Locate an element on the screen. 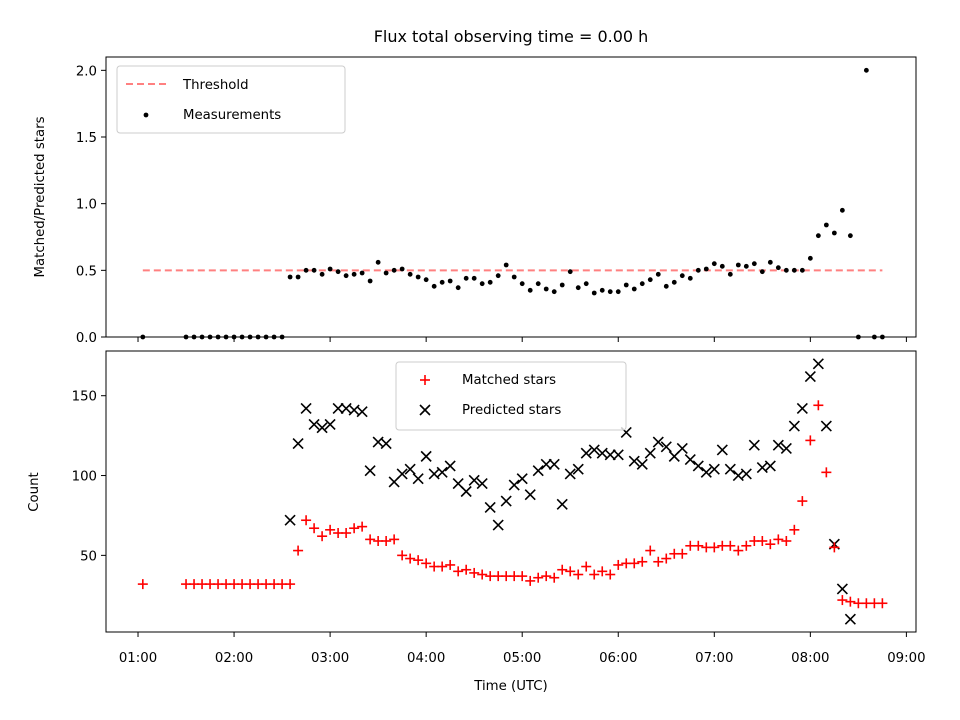  top-y-axis-label: Matched/Predicted stars is located at coordinates (40, 196).